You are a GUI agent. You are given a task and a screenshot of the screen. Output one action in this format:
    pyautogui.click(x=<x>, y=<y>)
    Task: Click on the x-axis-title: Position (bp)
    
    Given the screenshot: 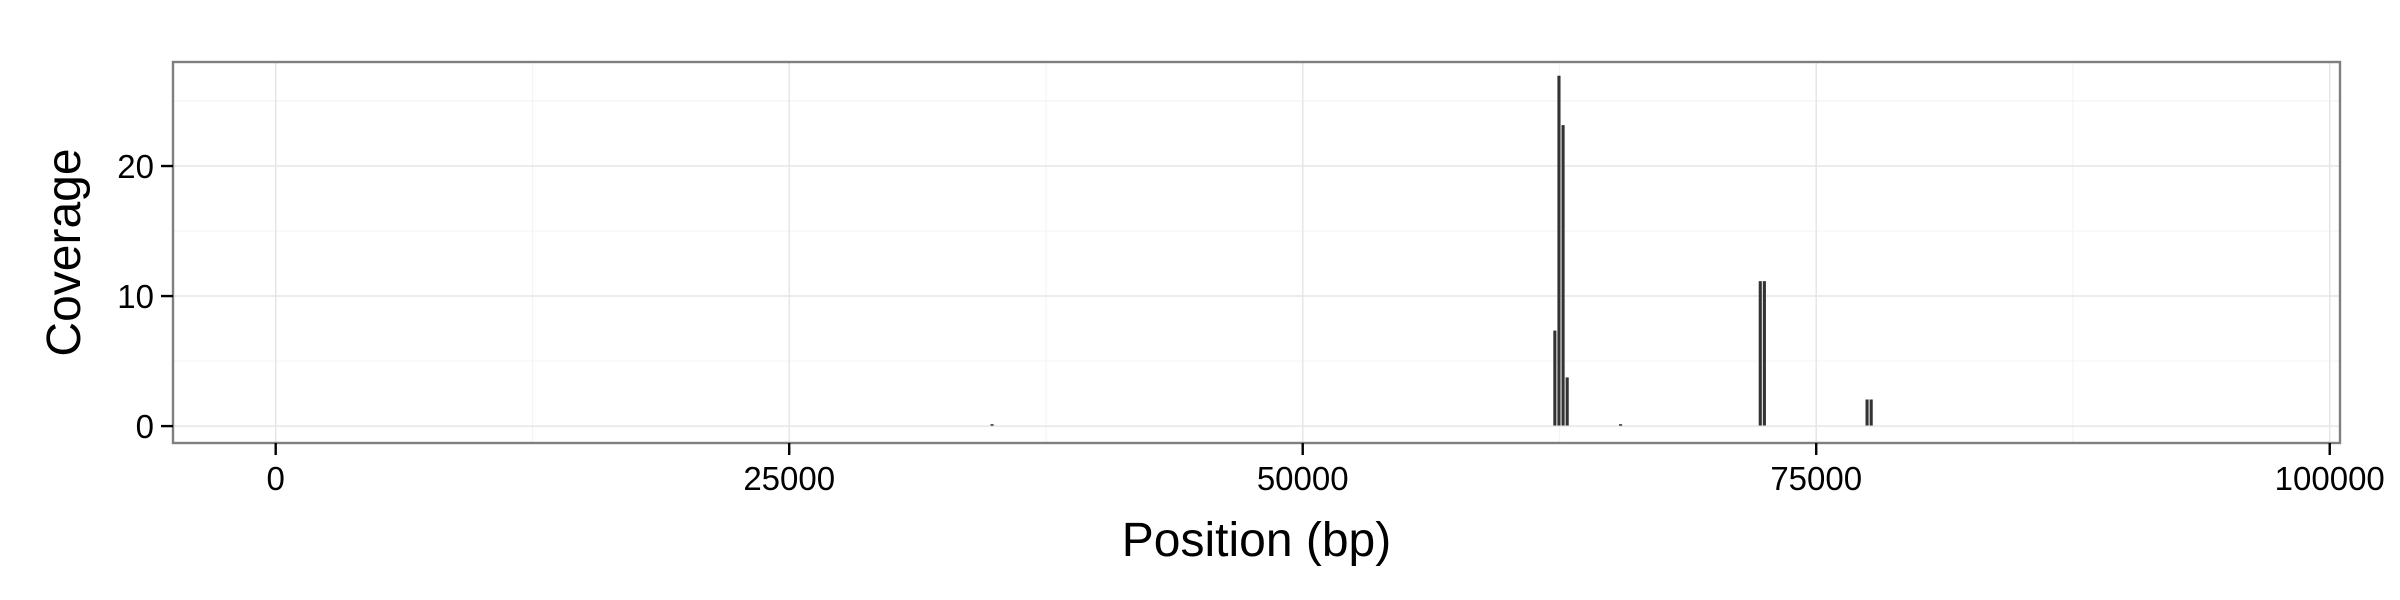 What is the action you would take?
    pyautogui.click(x=1256, y=540)
    